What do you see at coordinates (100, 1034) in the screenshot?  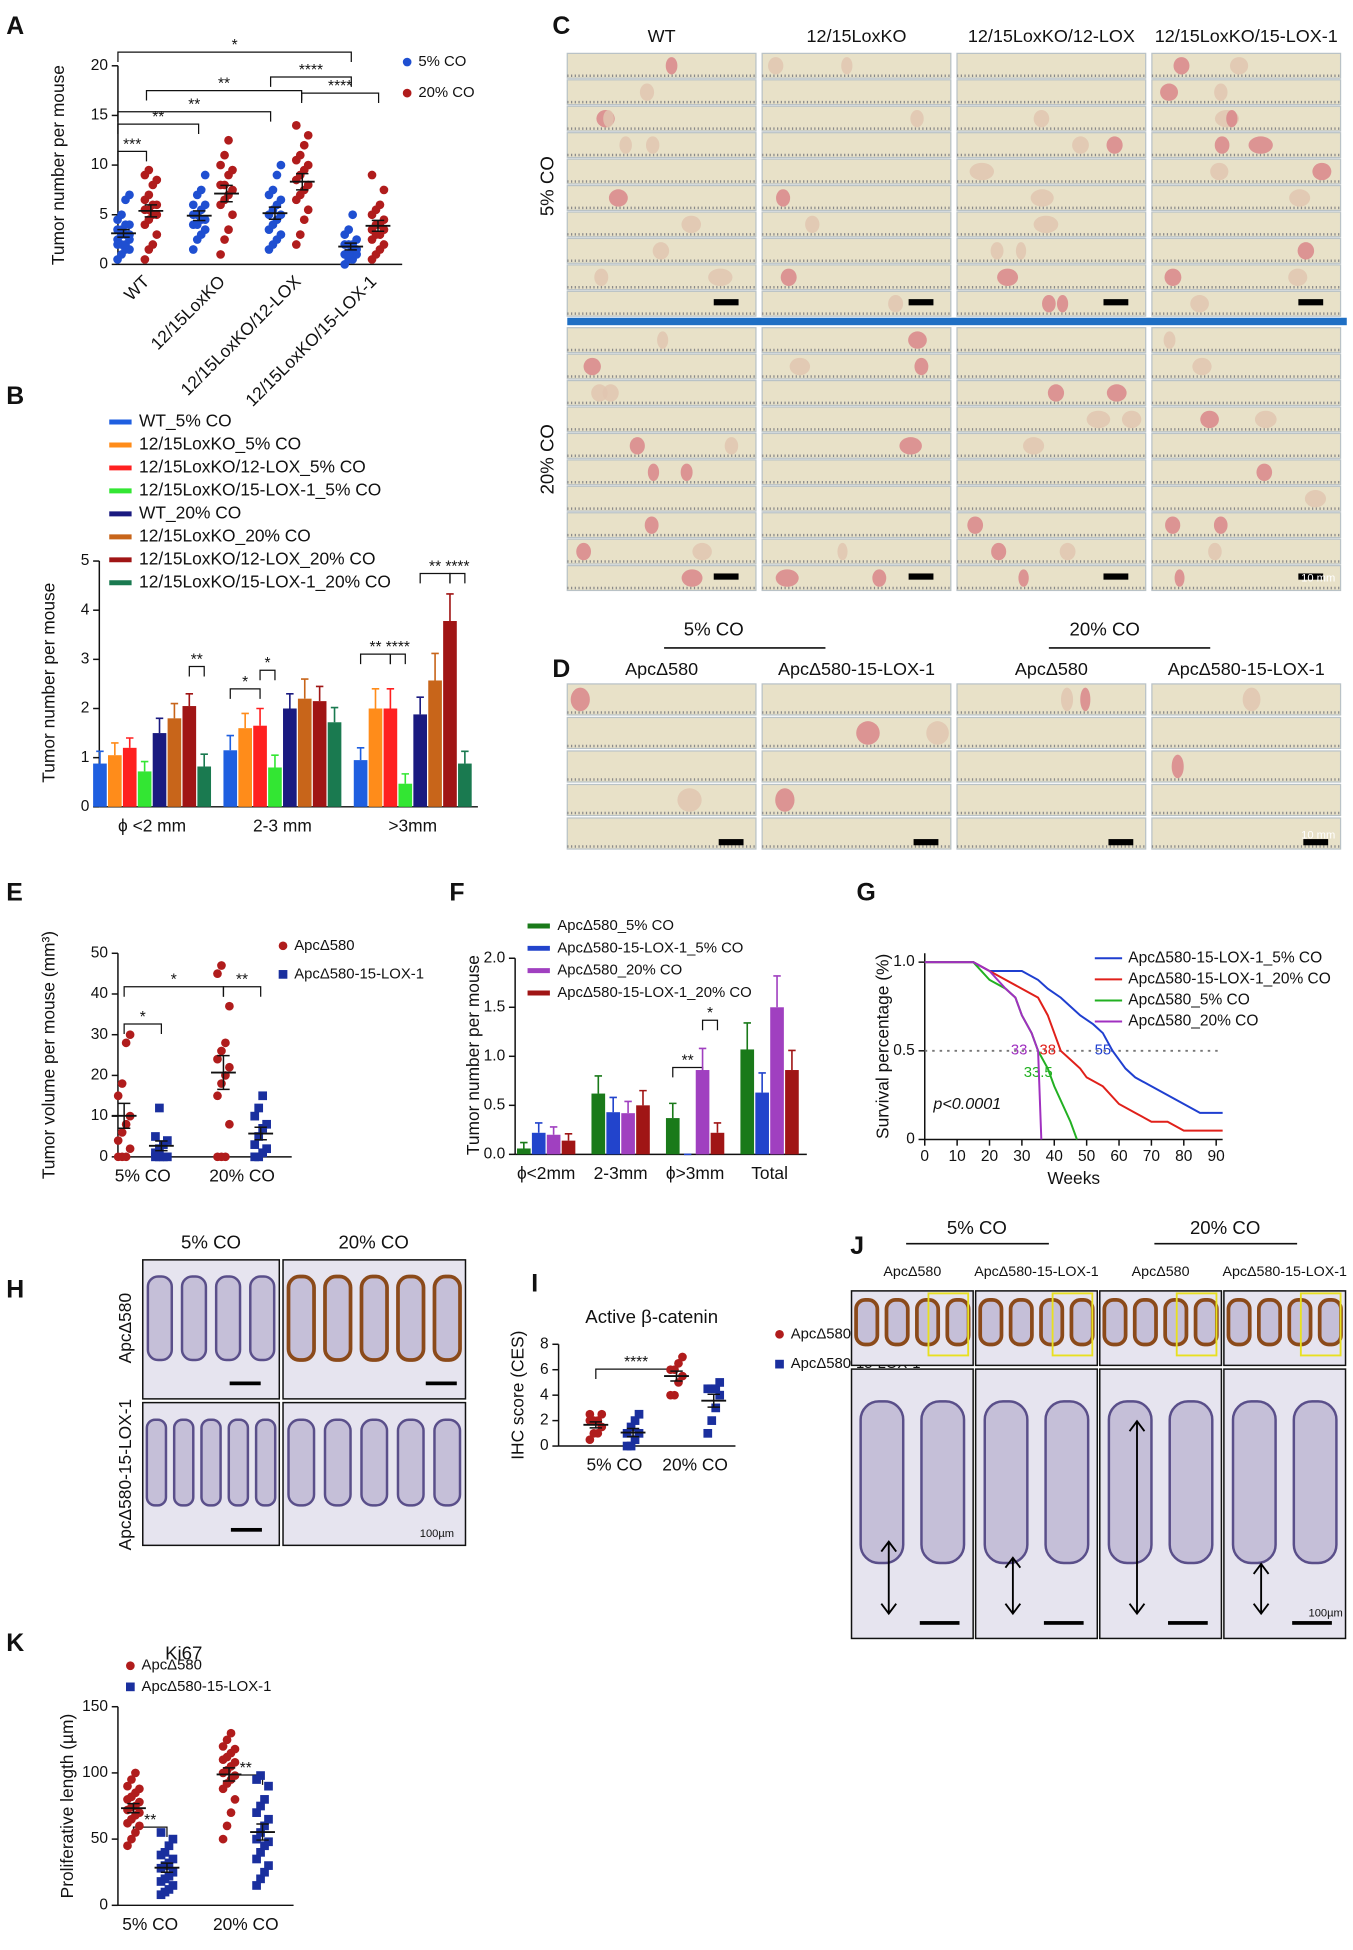 I see `y-tick-label: 30` at bounding box center [100, 1034].